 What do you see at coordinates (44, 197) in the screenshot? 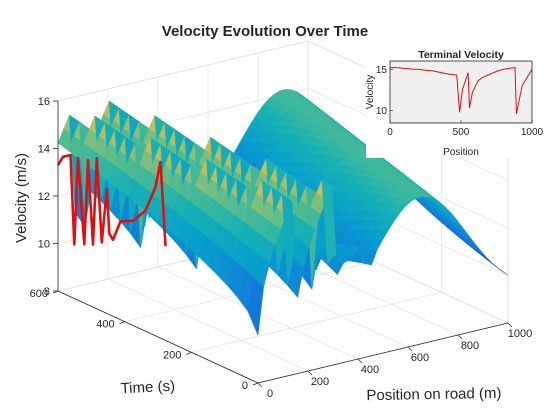
I see `z-tick-label: 12` at bounding box center [44, 197].